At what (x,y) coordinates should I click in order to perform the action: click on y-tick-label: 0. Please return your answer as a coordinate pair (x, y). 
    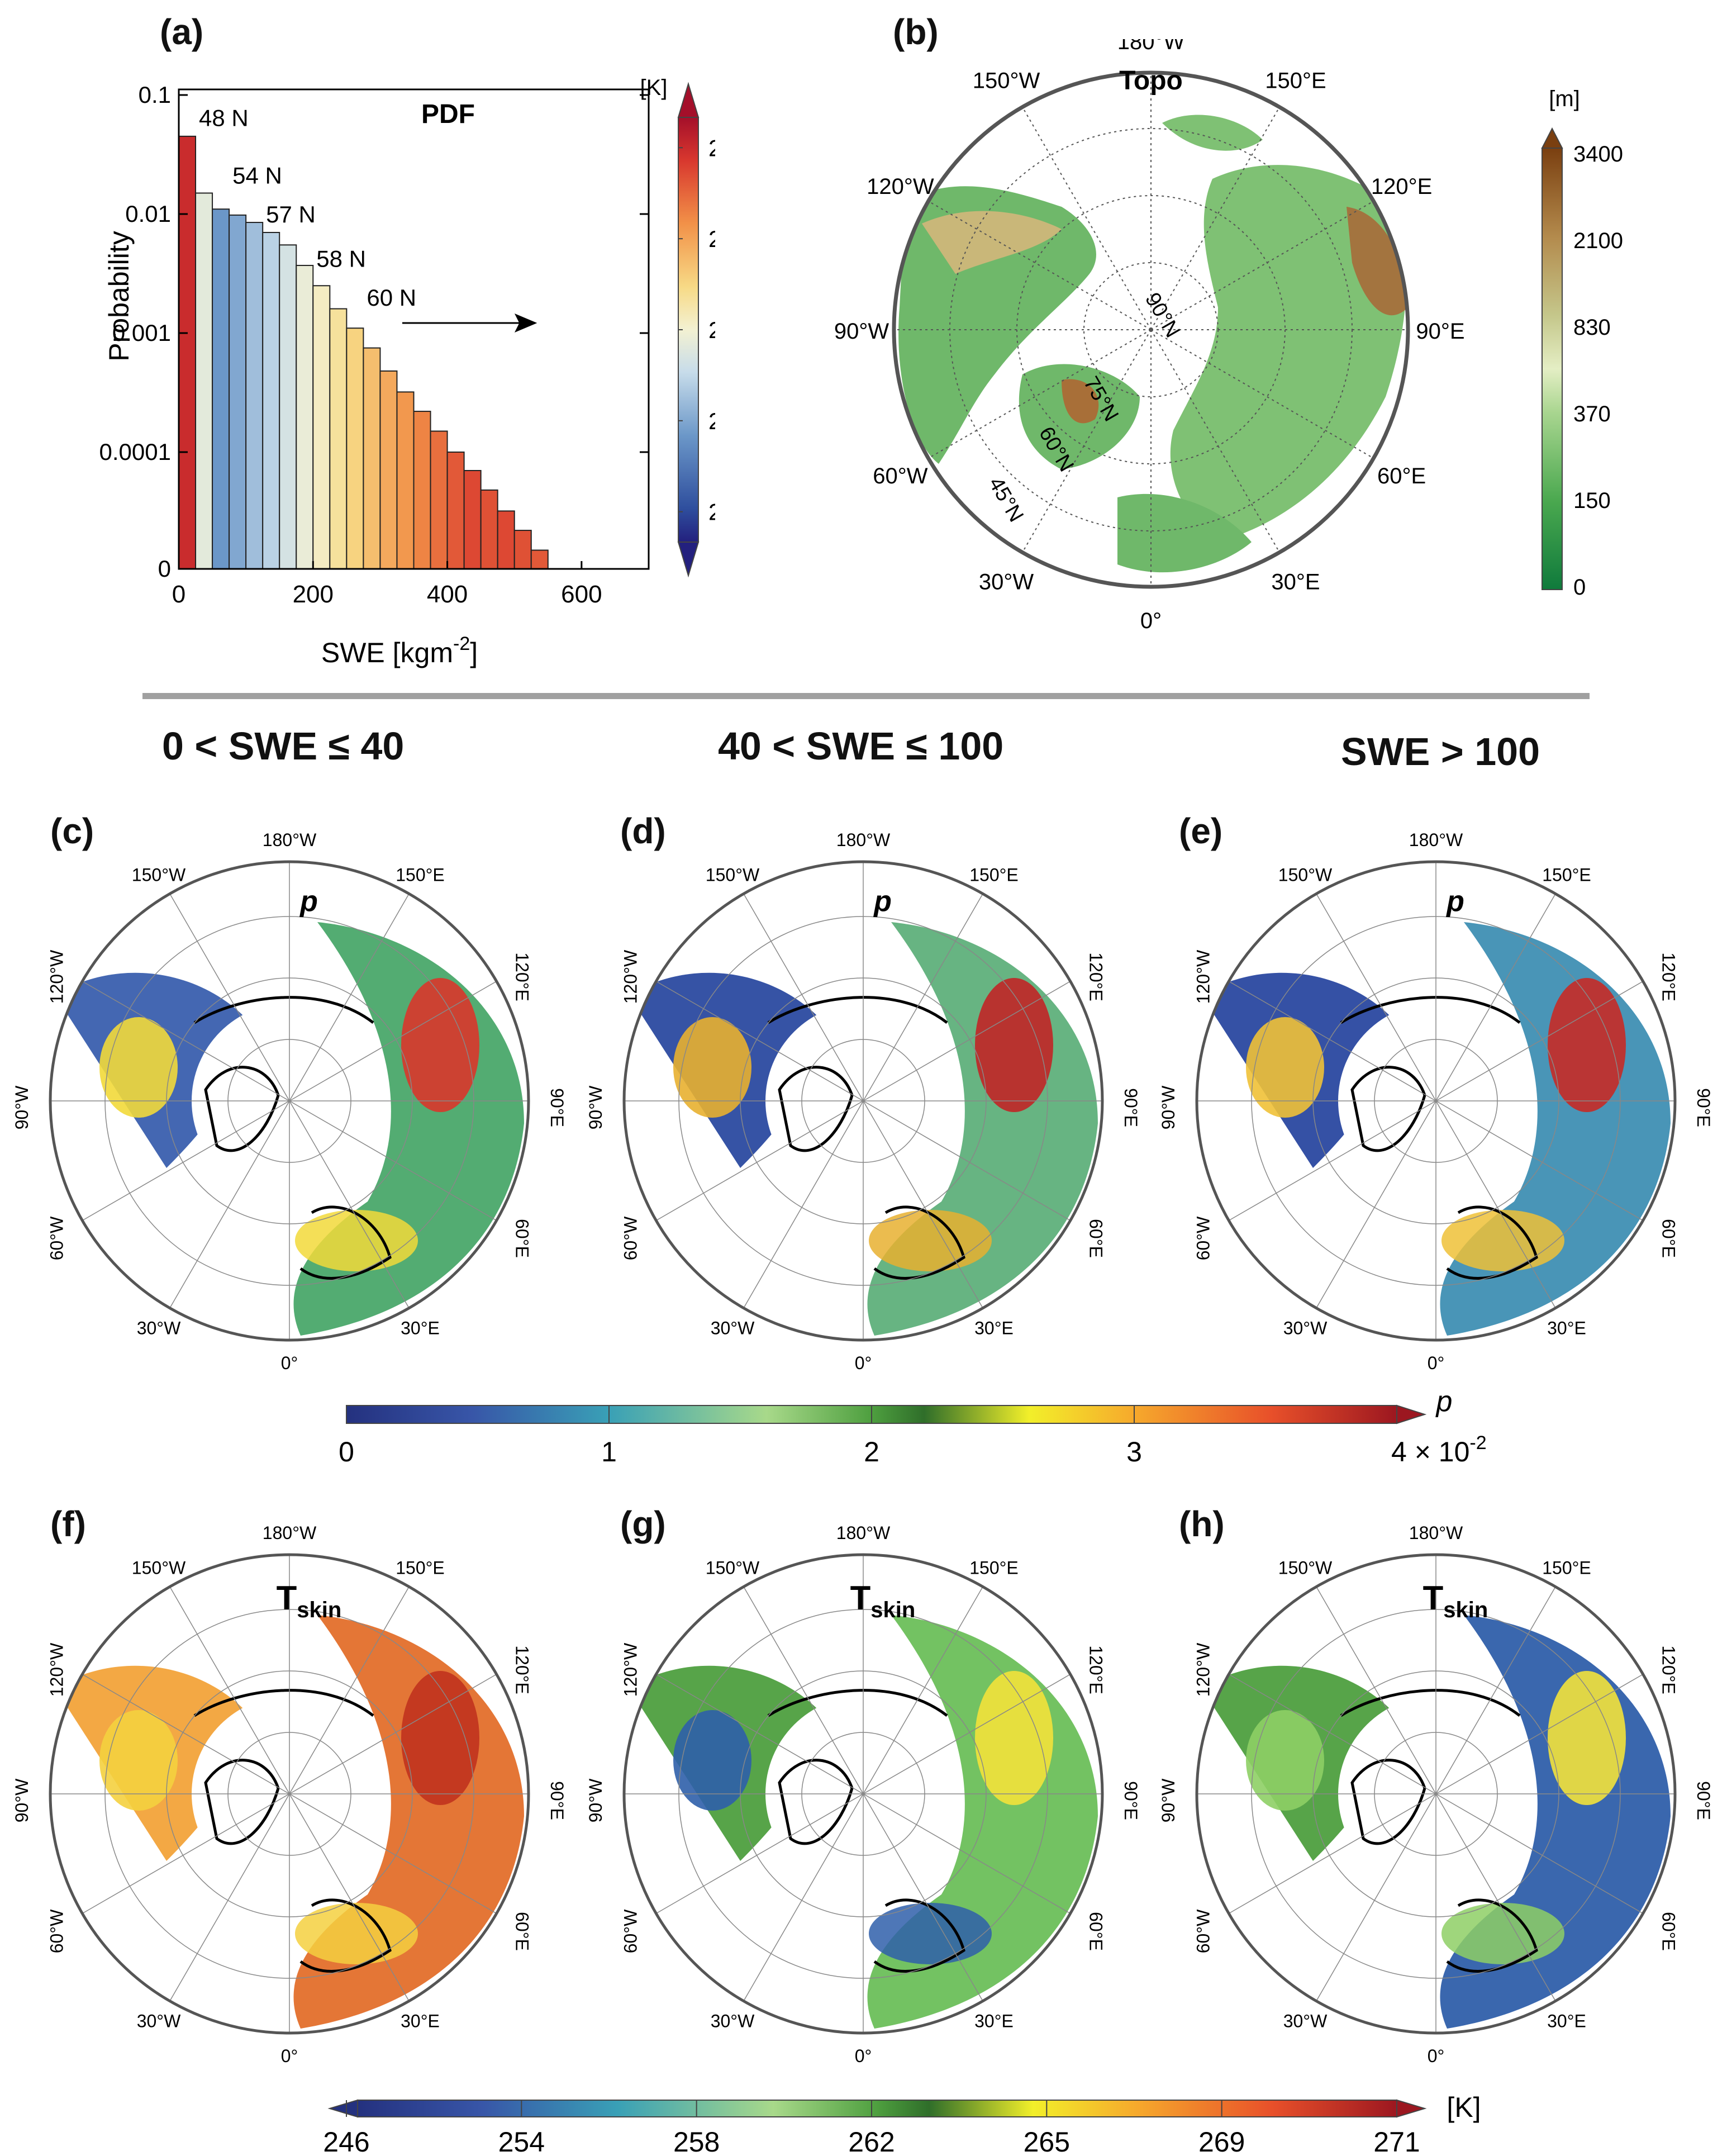
    Looking at the image, I should click on (164, 568).